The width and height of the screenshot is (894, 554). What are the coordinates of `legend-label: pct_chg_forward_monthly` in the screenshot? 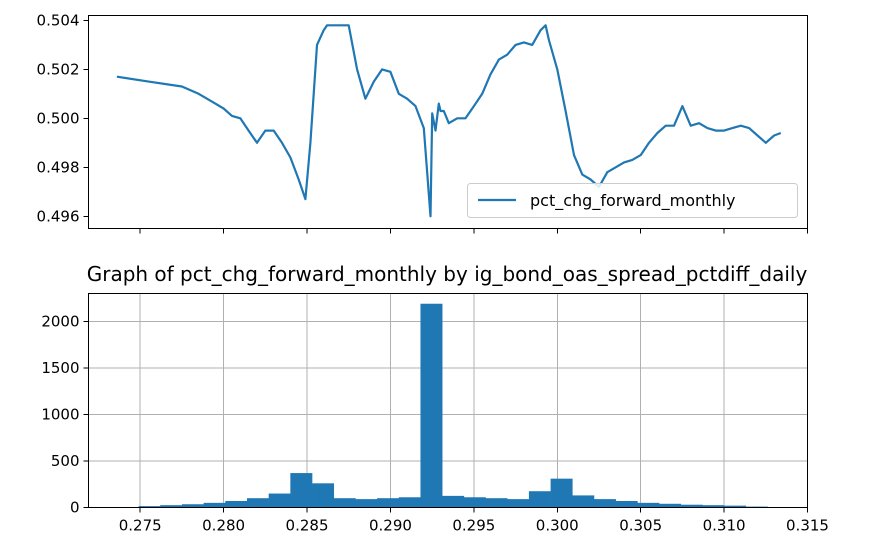 It's located at (633, 201).